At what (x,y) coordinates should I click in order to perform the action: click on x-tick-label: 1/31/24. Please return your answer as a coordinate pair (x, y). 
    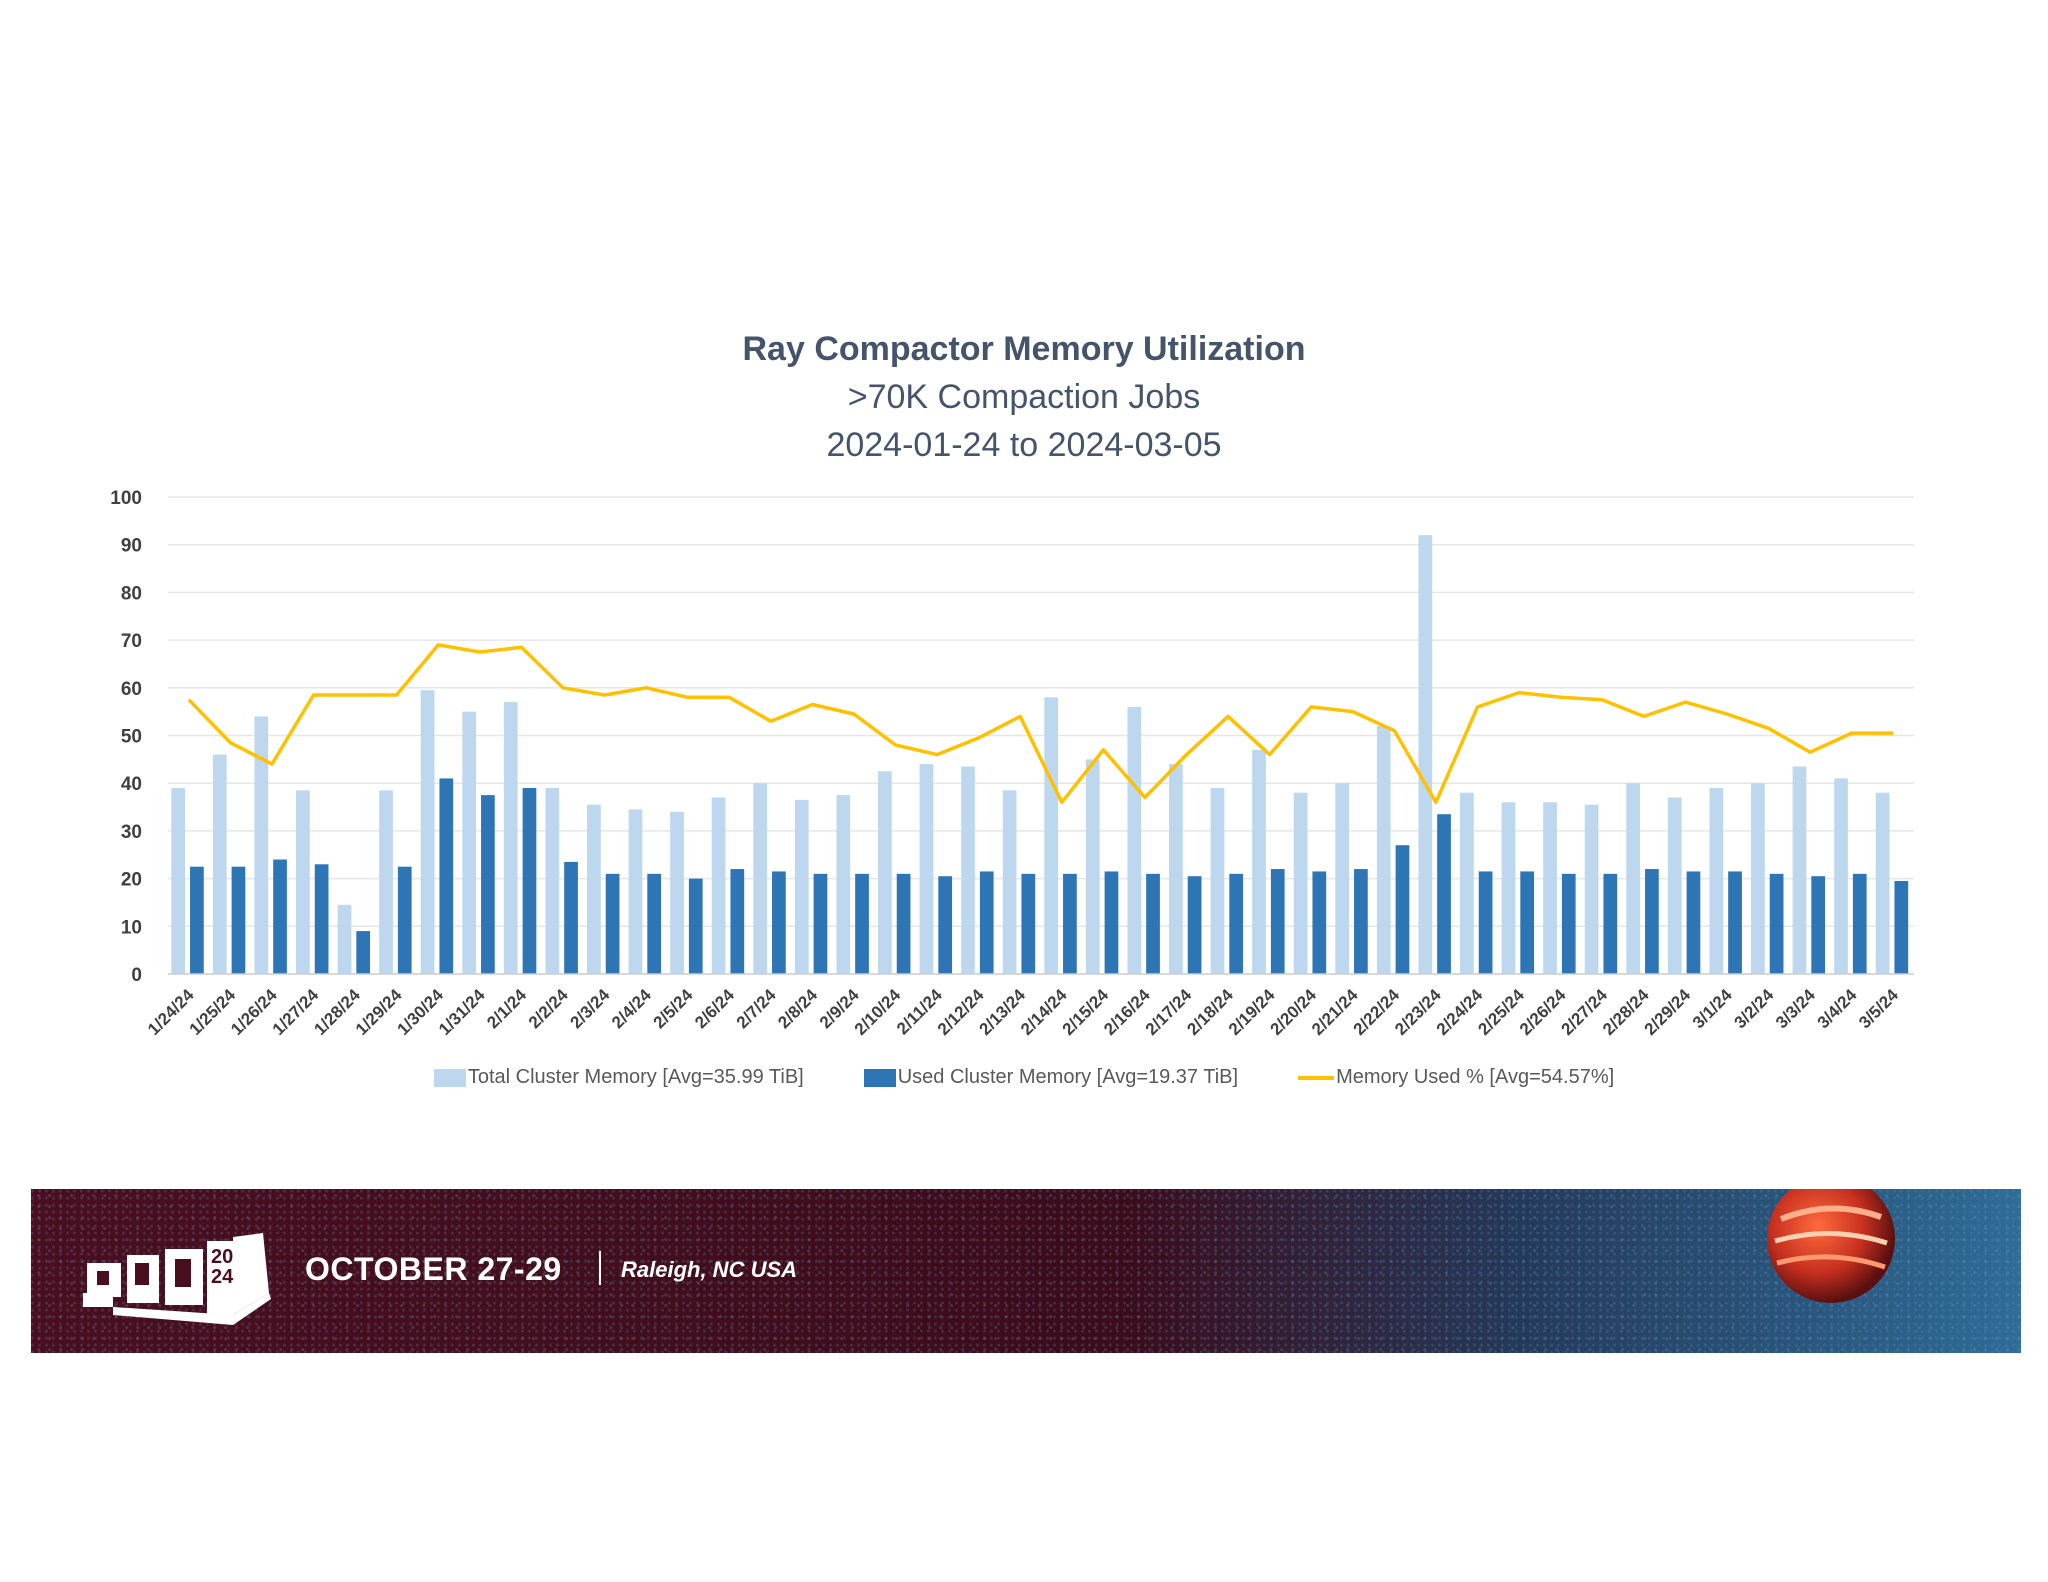
    Looking at the image, I should click on (462, 1012).